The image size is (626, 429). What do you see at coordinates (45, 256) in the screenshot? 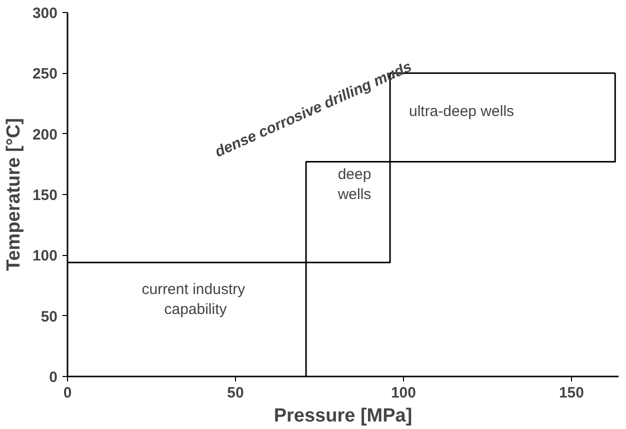
I see `y-tick-label: 100` at bounding box center [45, 256].